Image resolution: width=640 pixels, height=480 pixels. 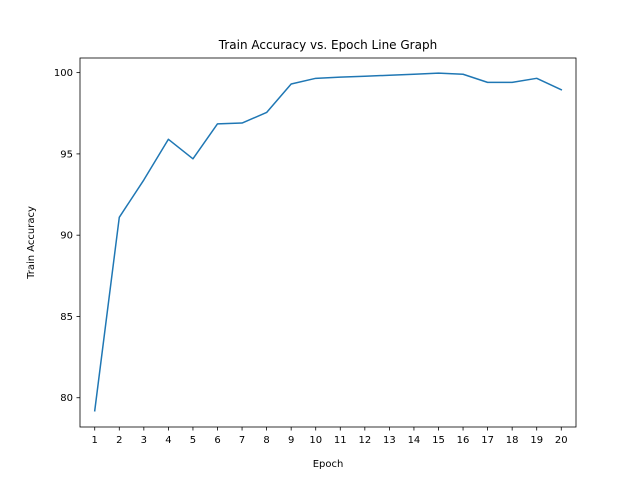 I want to click on x-tick-label: 2, so click(x=119, y=440).